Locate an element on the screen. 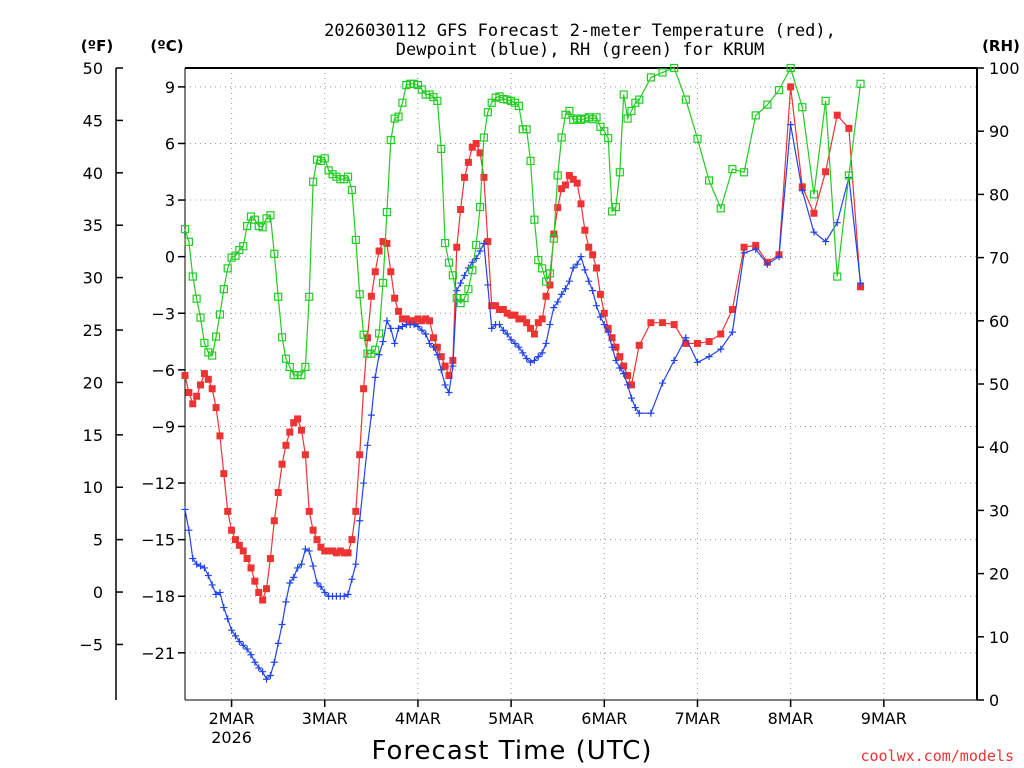  rh-tick-label: 0 is located at coordinates (994, 700).